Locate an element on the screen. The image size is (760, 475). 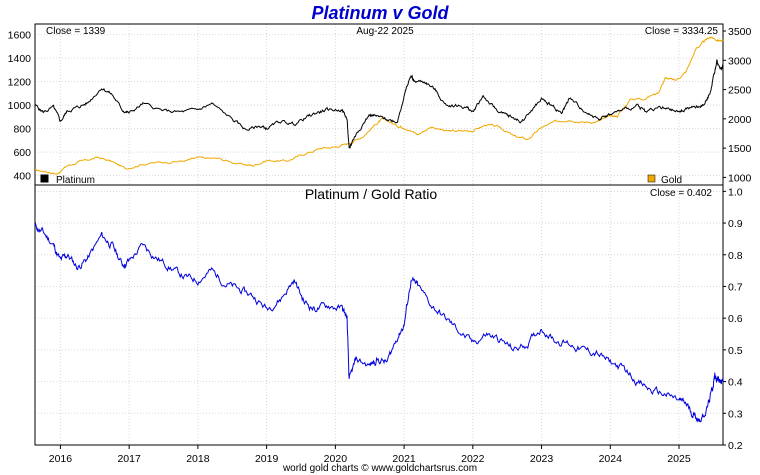
ratio-tick-label-1: 1.0 is located at coordinates (735, 192).